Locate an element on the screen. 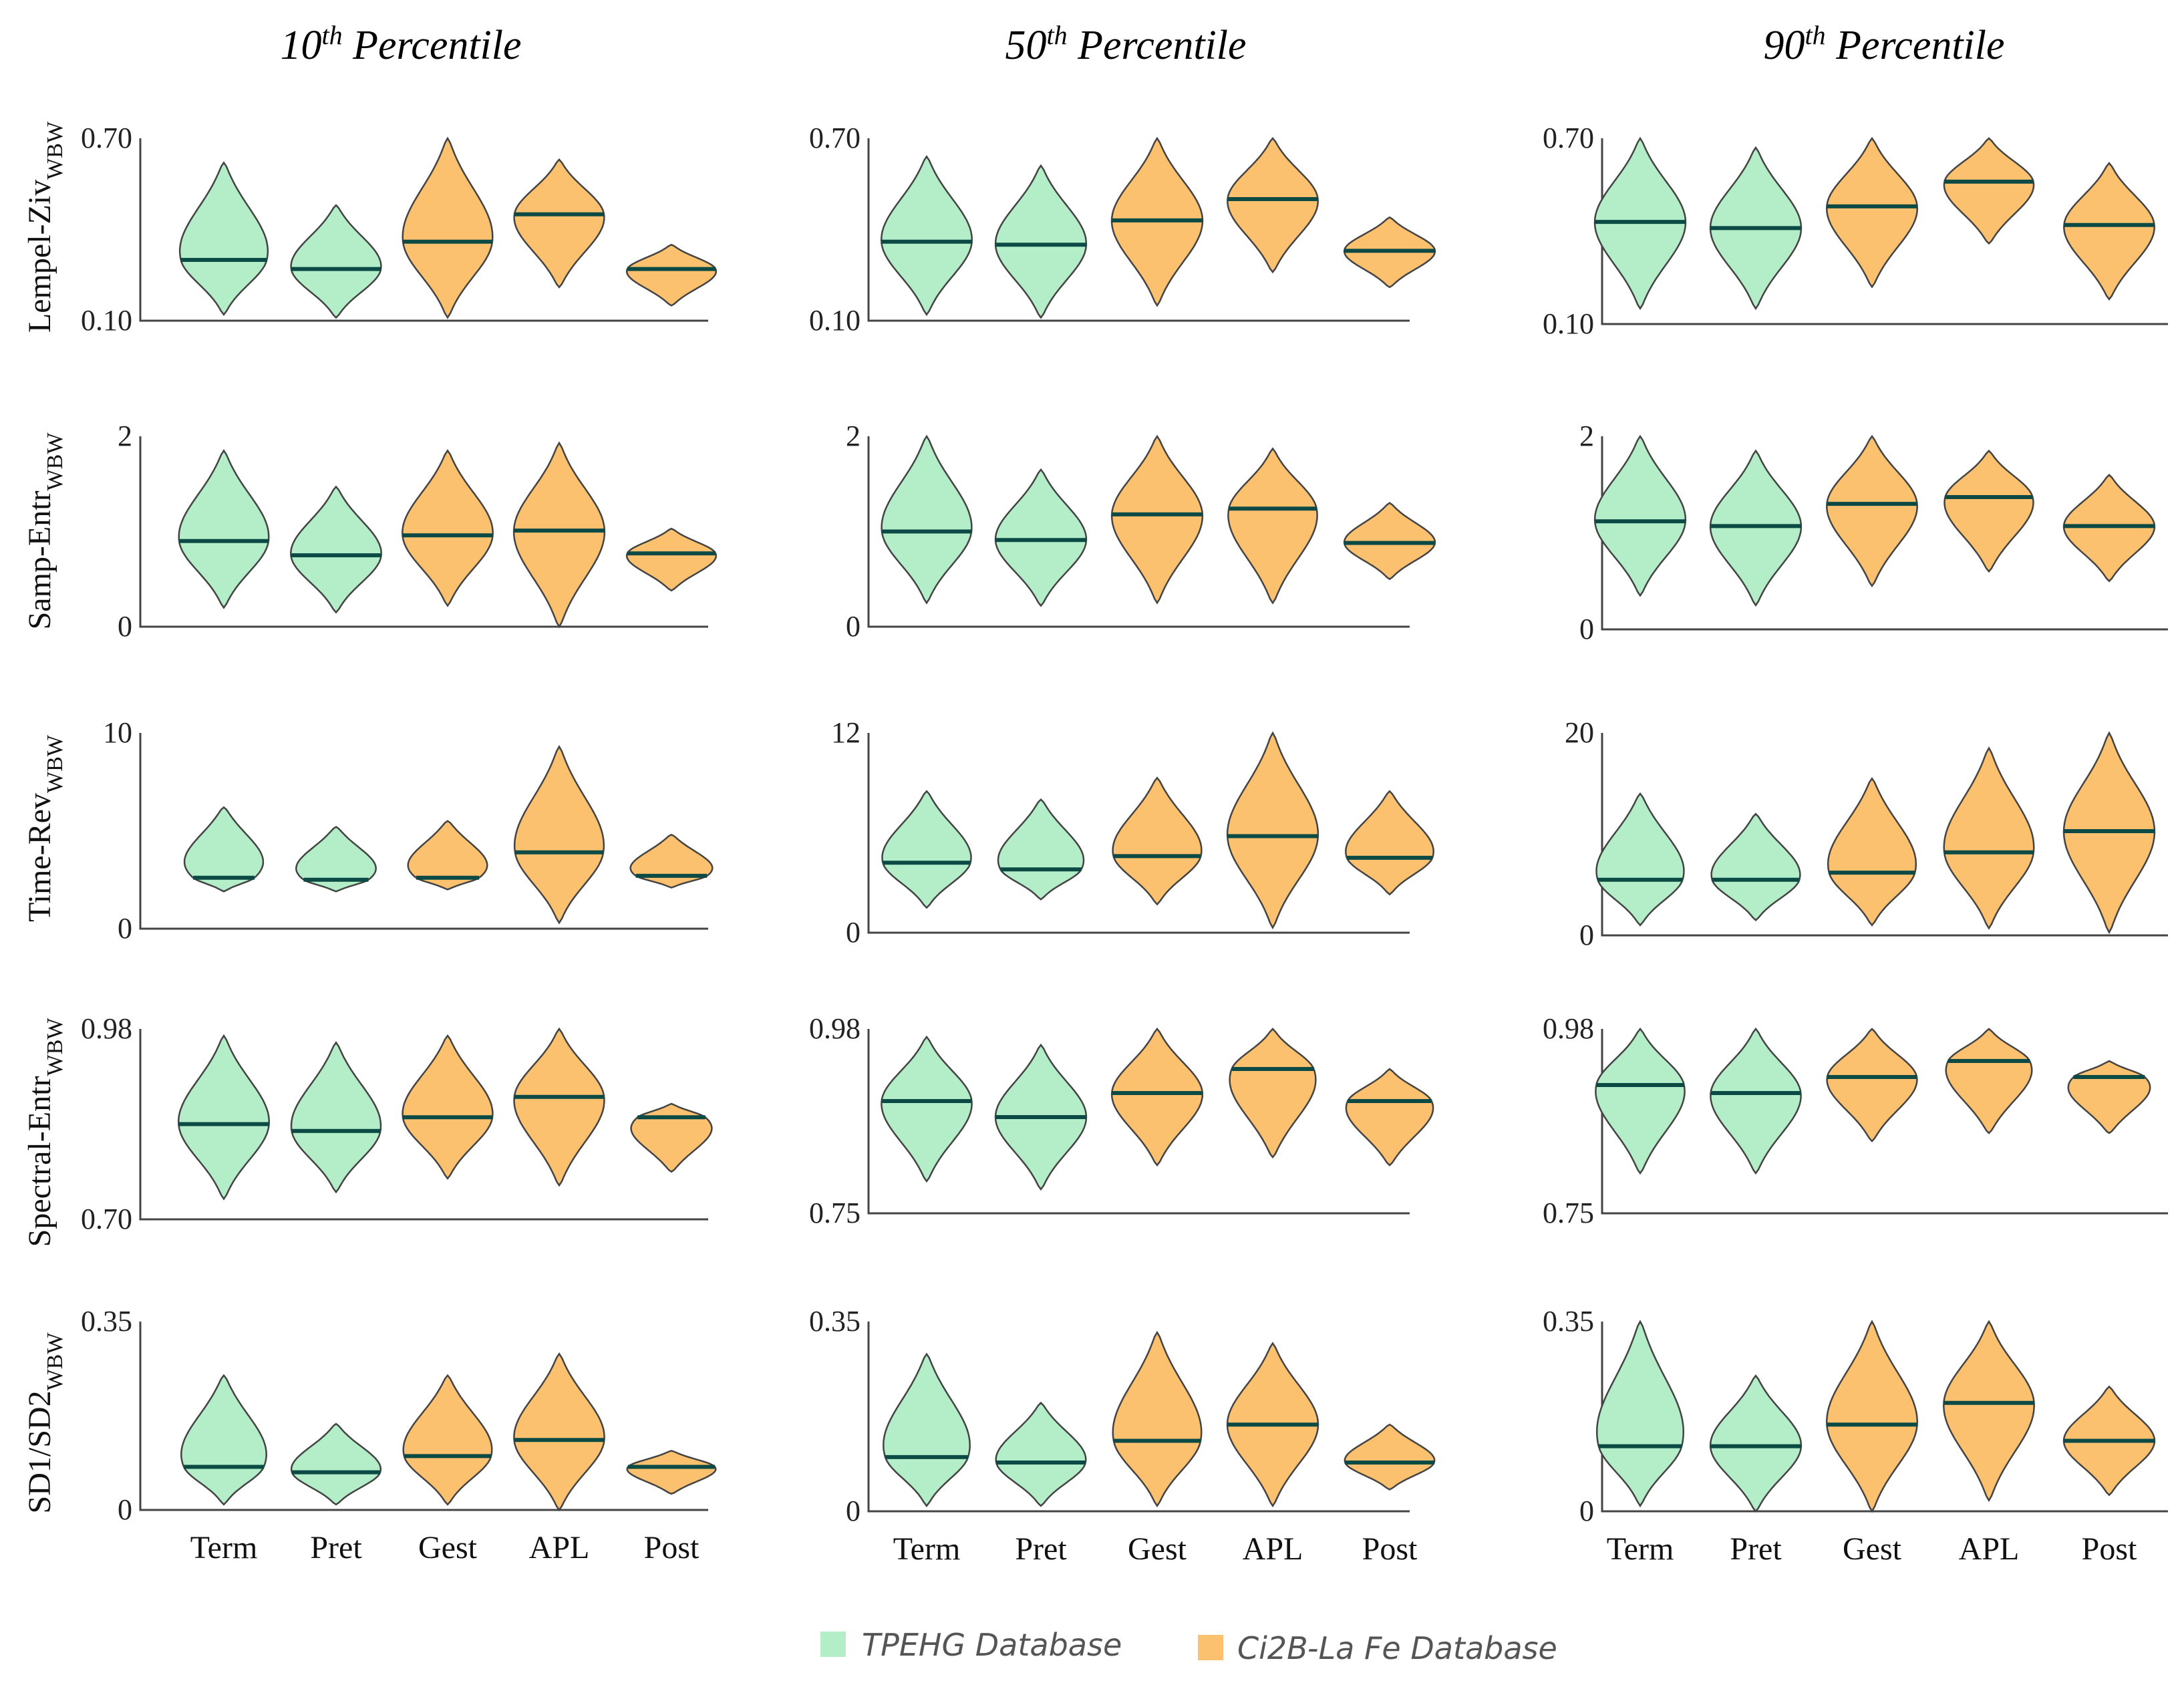 The width and height of the screenshot is (2184, 1687). row-label-samp-entr: Samp-EntrWBW is located at coordinates (45, 531).